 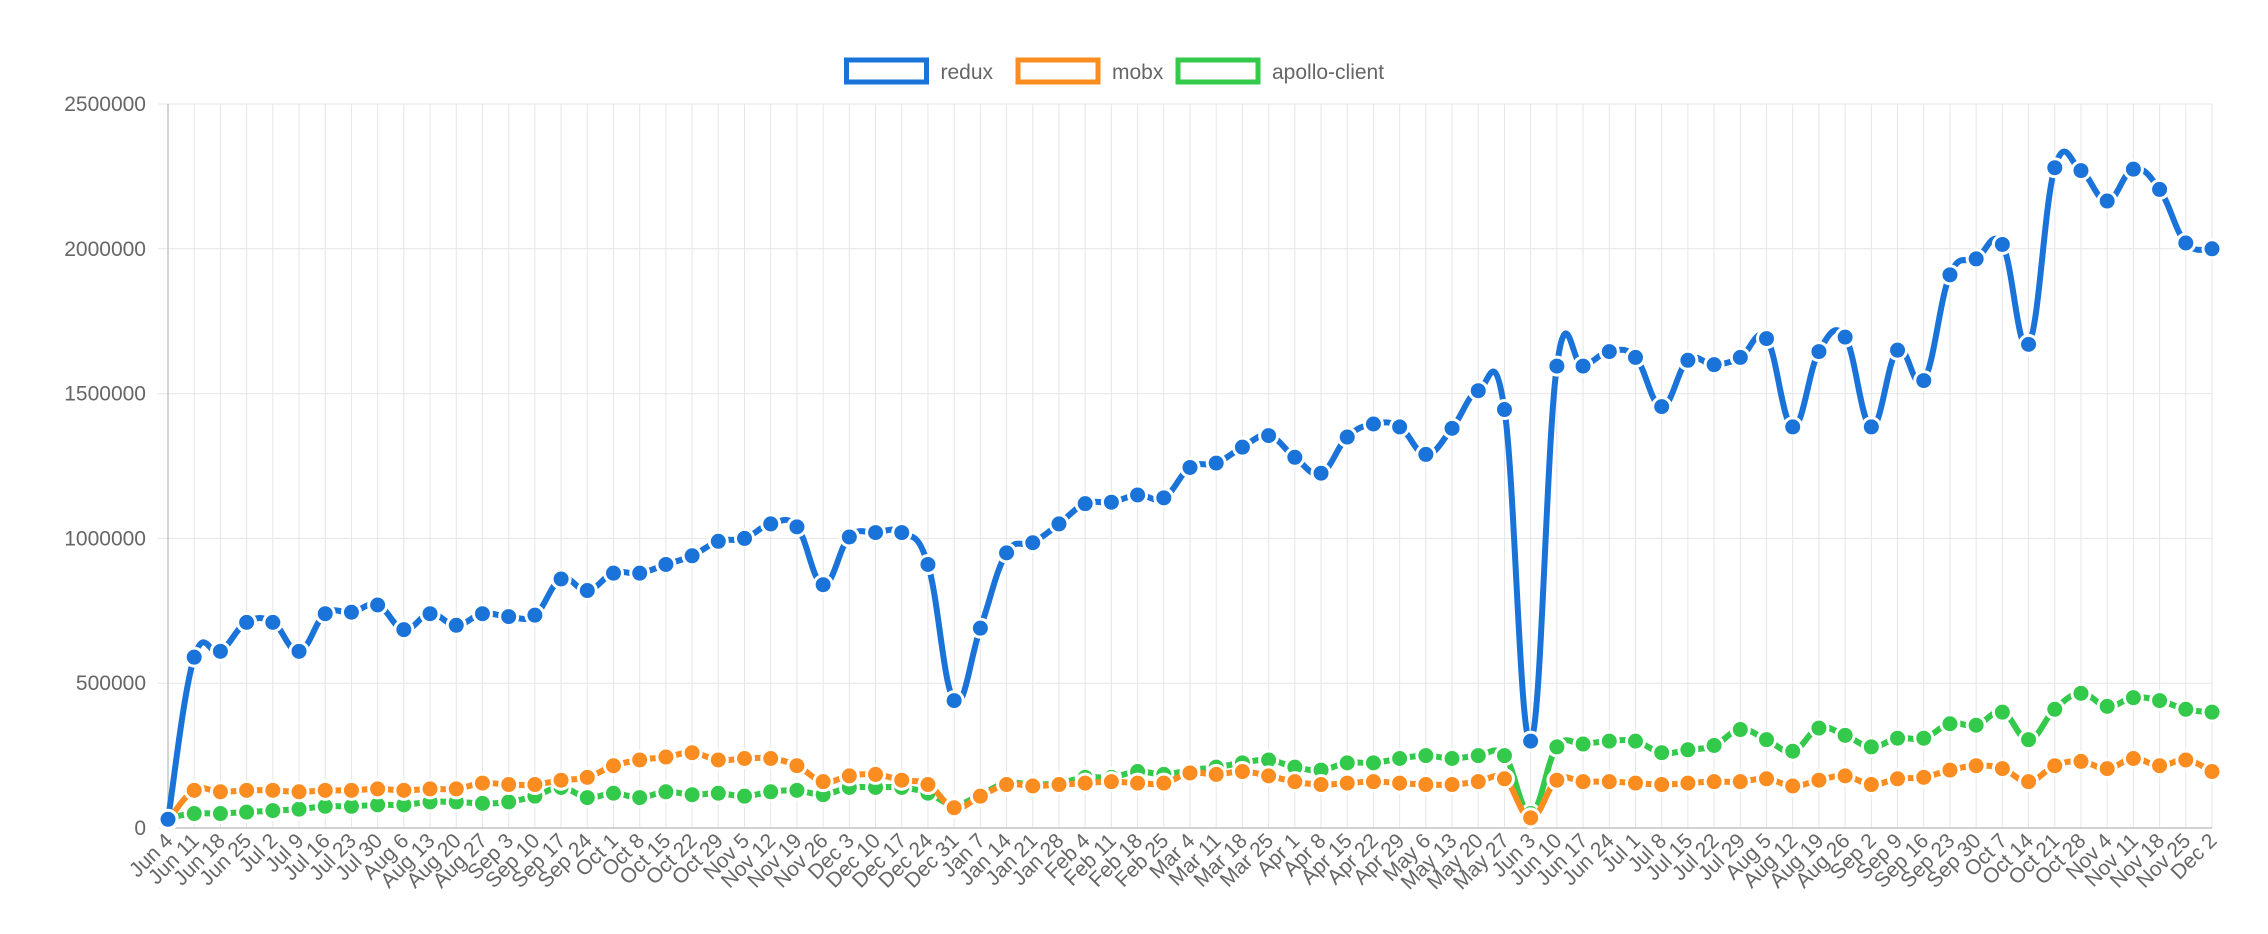 What do you see at coordinates (1279, 71) in the screenshot?
I see `legend-item-apollo-client: apollo-client` at bounding box center [1279, 71].